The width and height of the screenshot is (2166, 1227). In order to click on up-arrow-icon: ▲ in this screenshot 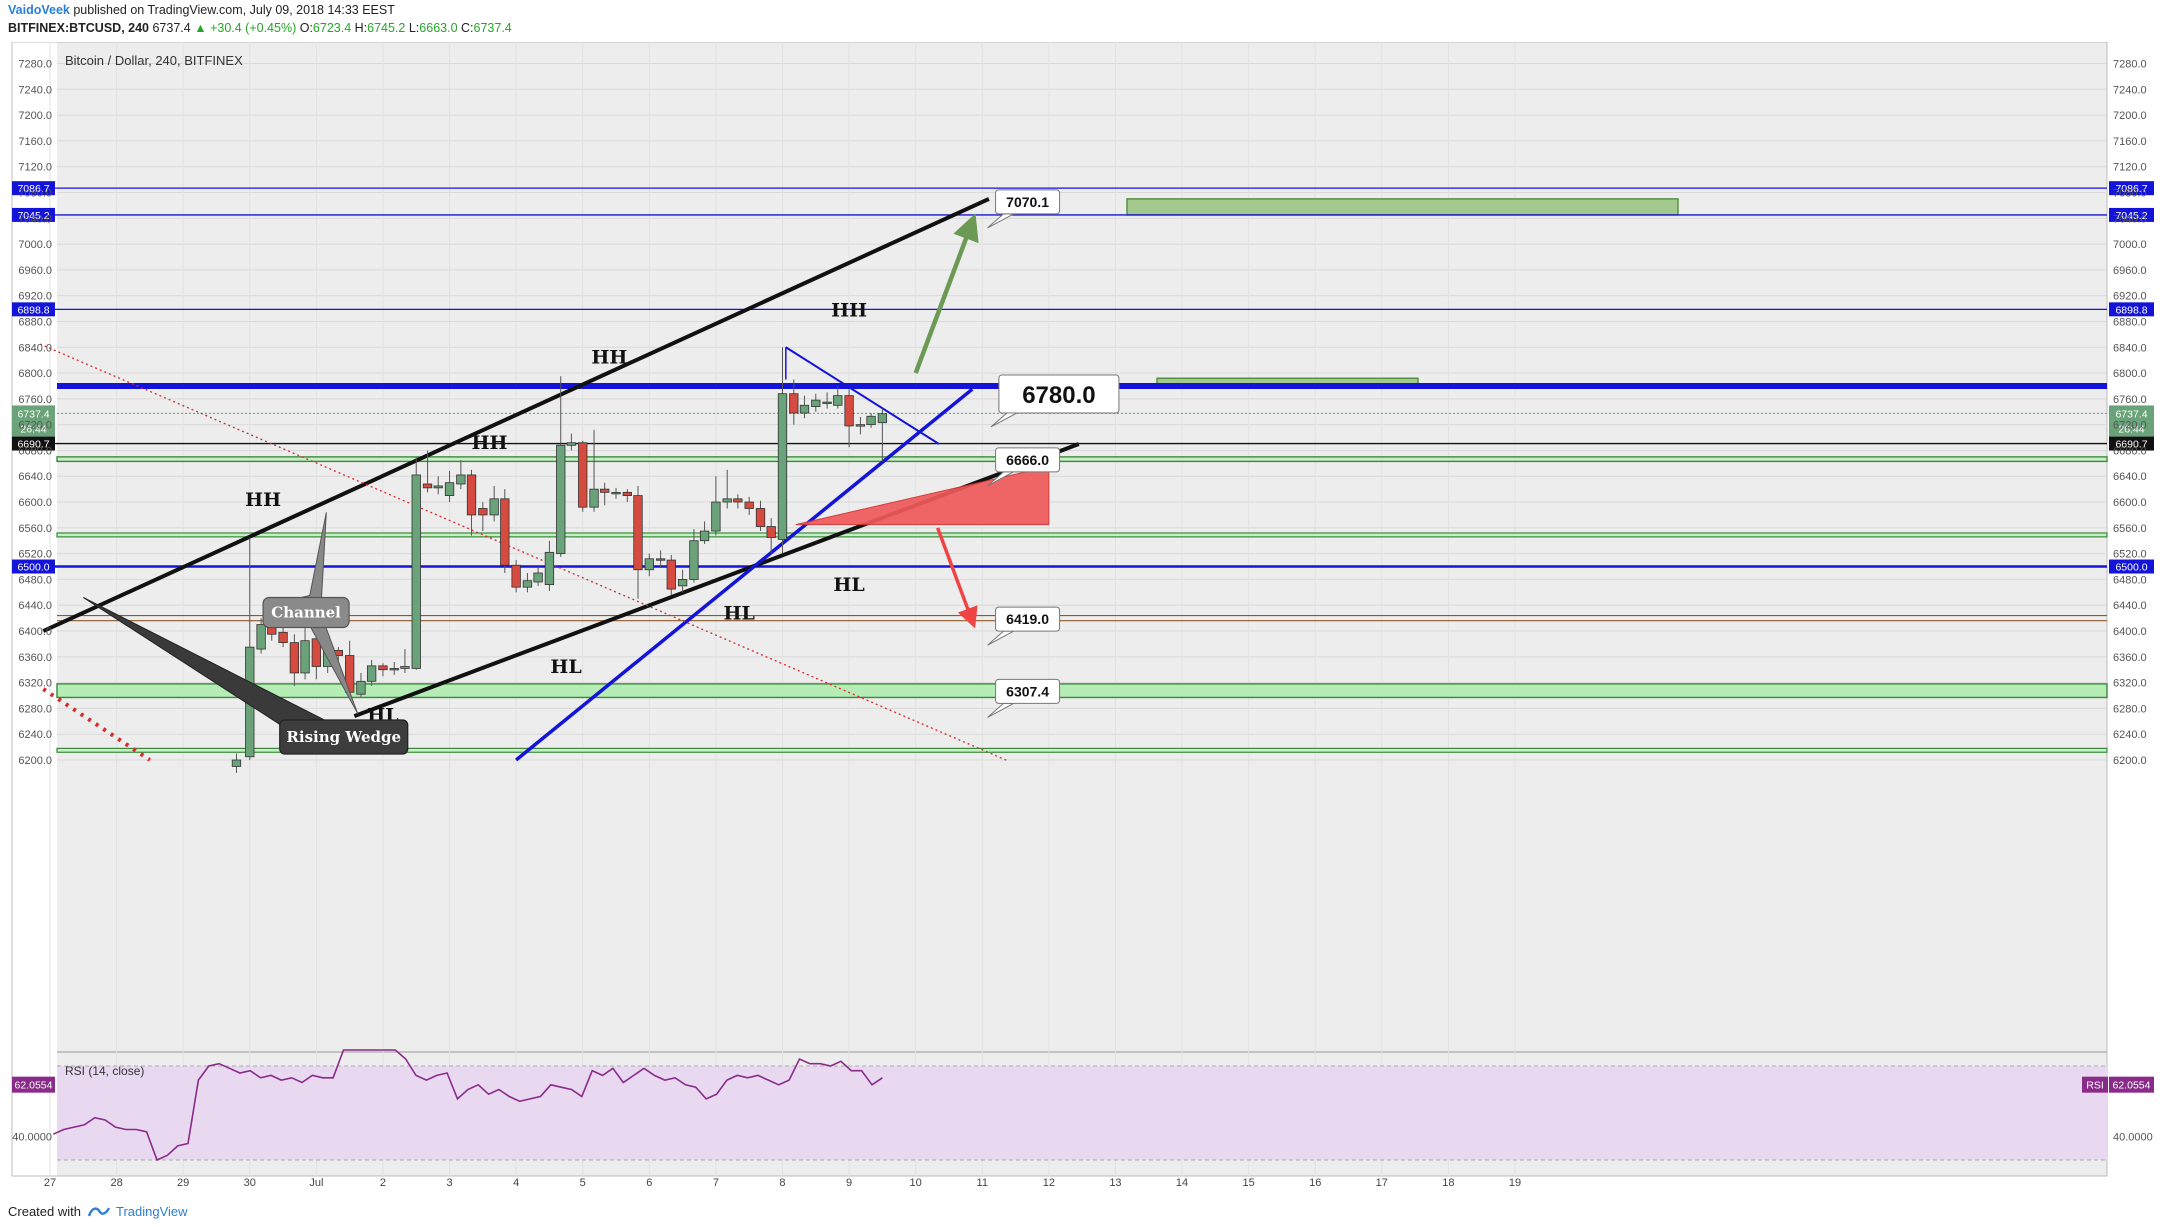, I will do `click(200, 28)`.